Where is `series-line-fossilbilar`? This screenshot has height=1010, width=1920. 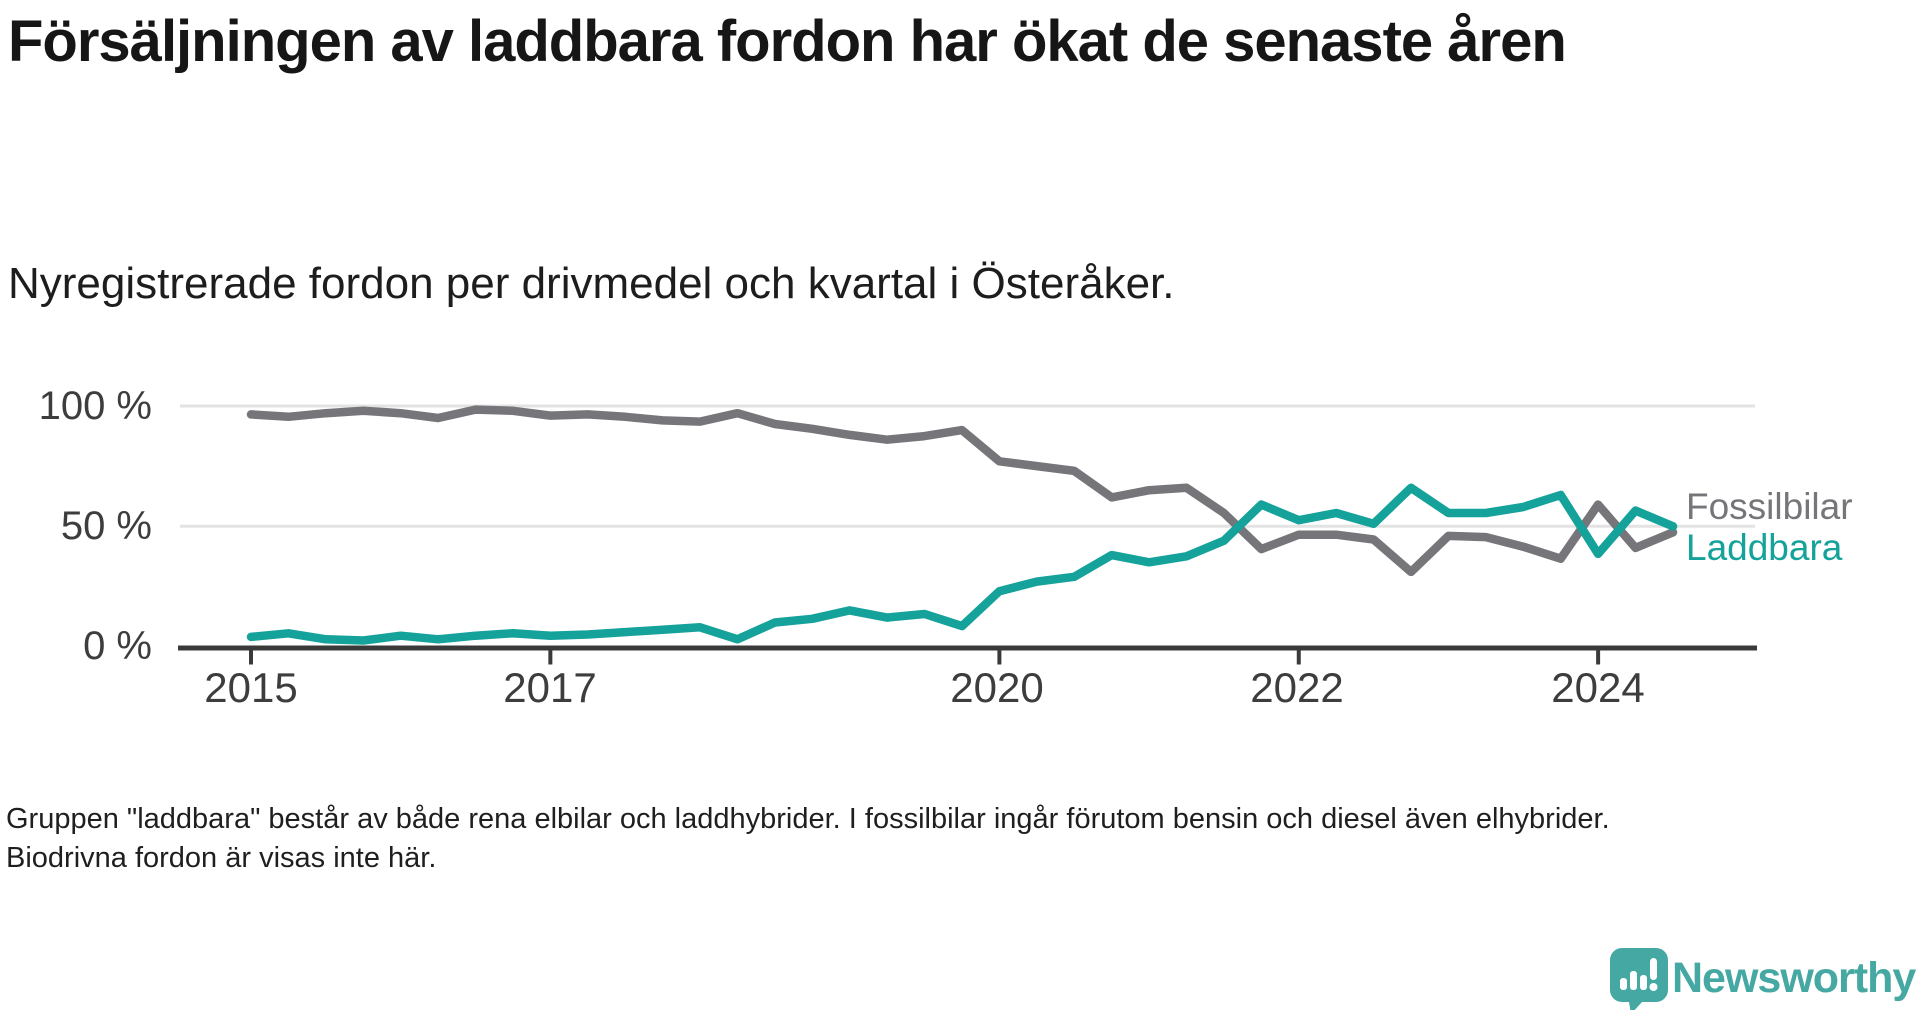 series-line-fossilbilar is located at coordinates (962, 491).